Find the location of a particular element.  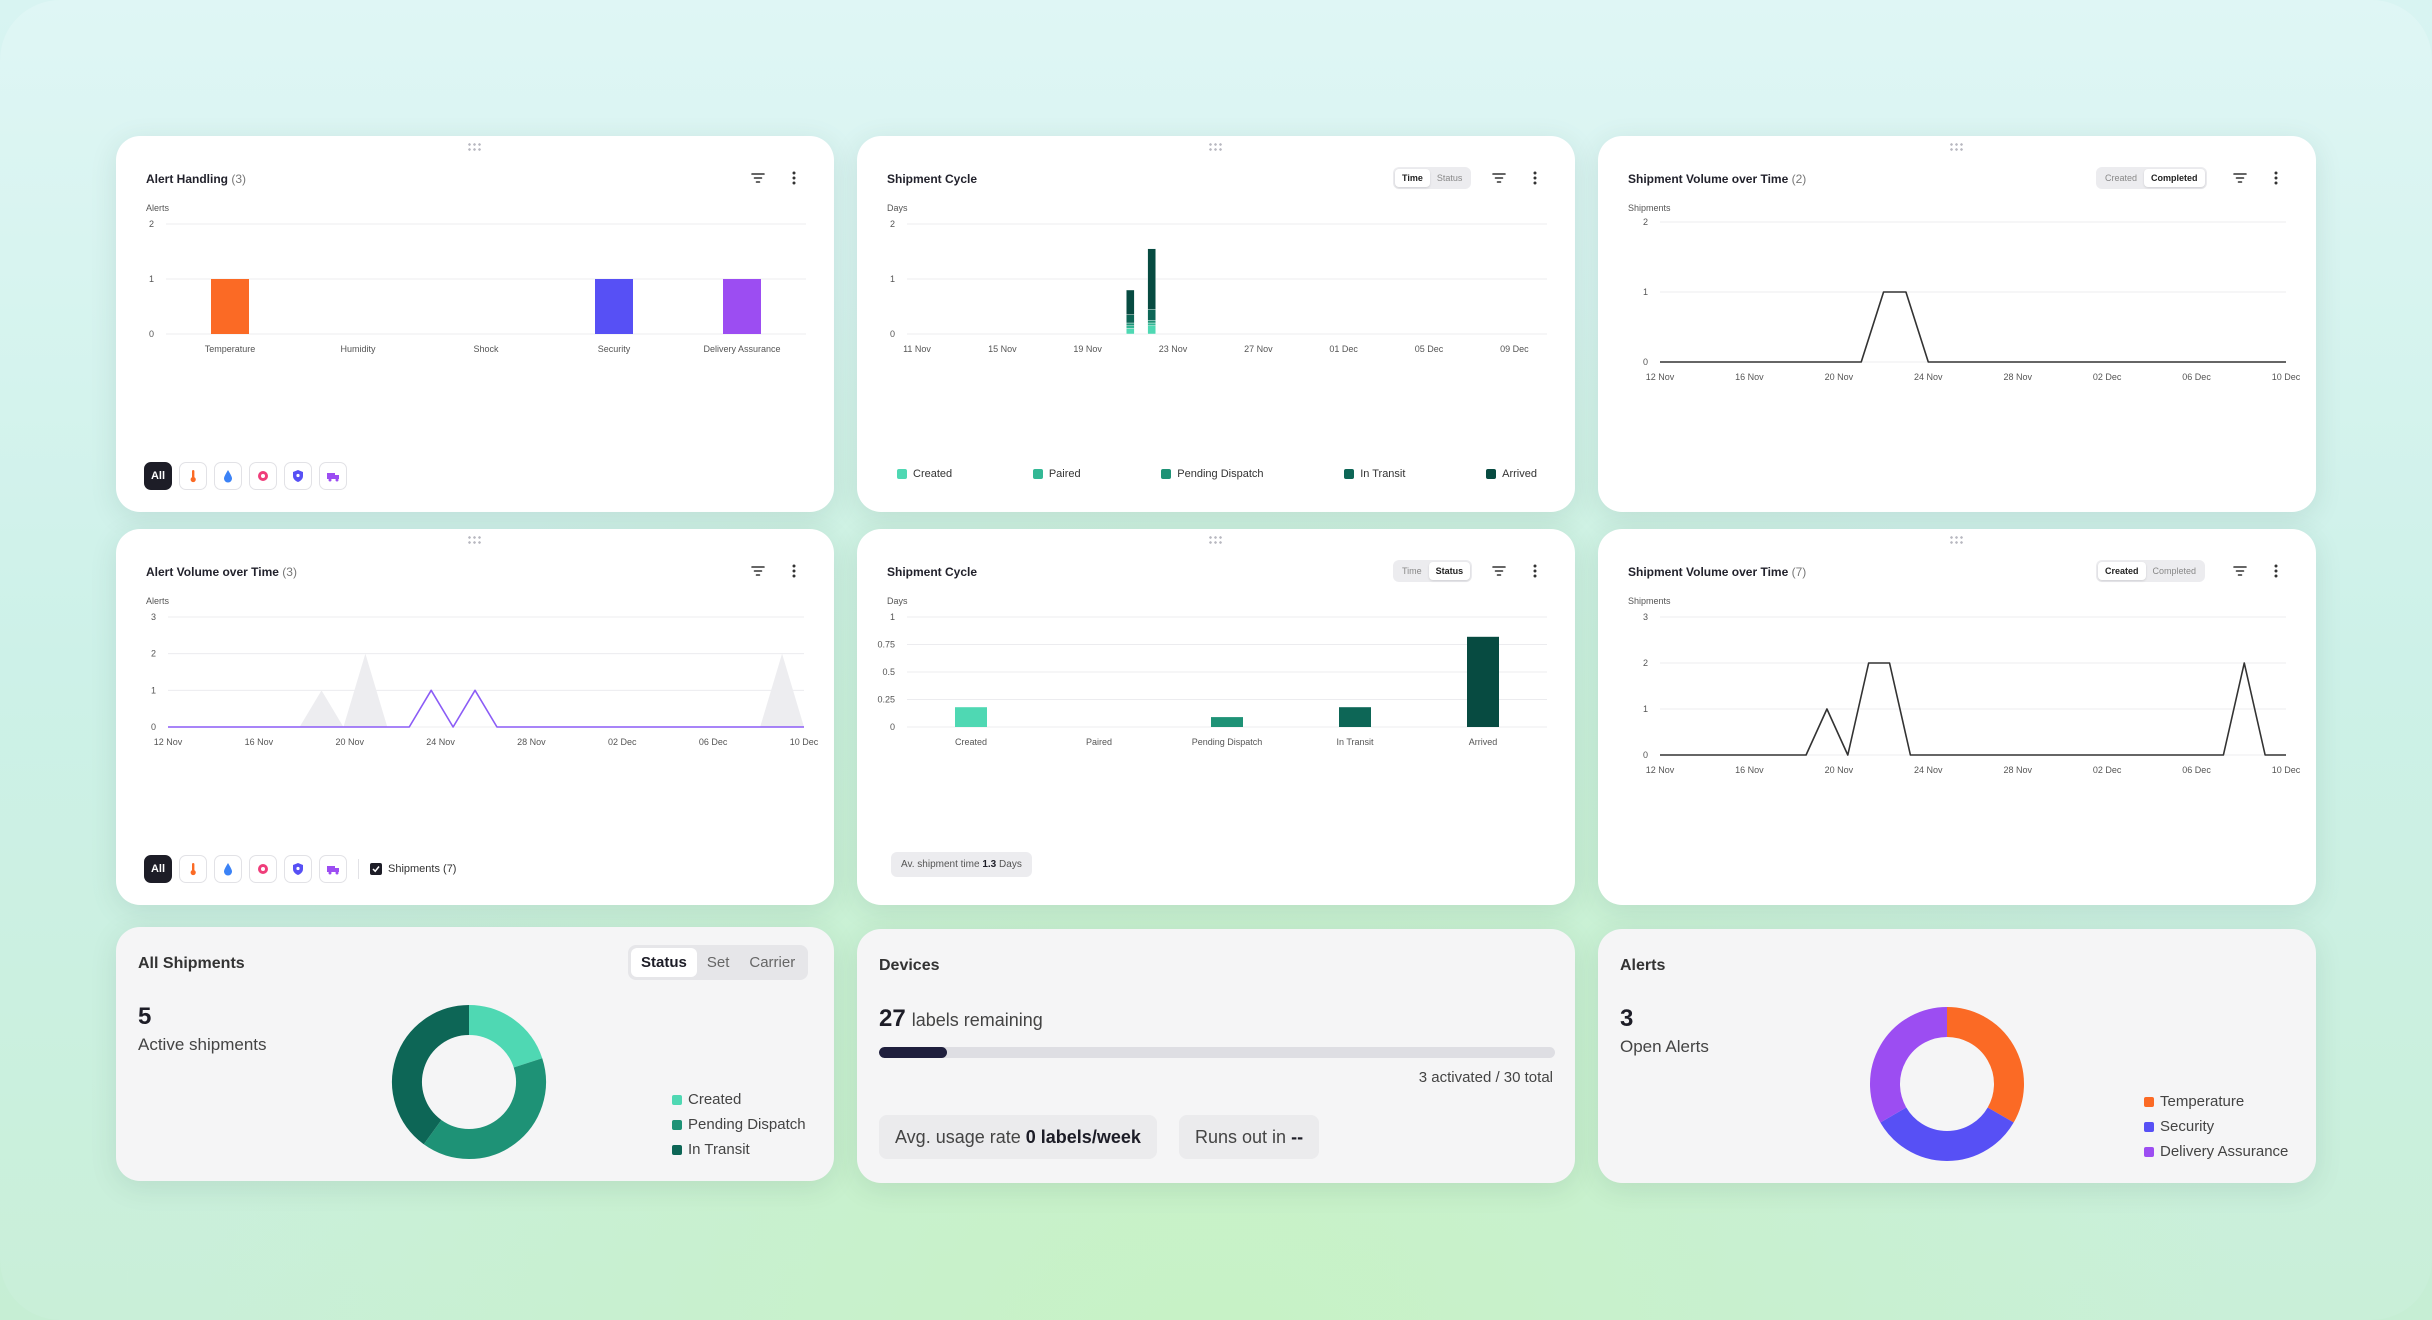

x-tick-label: 02 Dec is located at coordinates (2107, 770).